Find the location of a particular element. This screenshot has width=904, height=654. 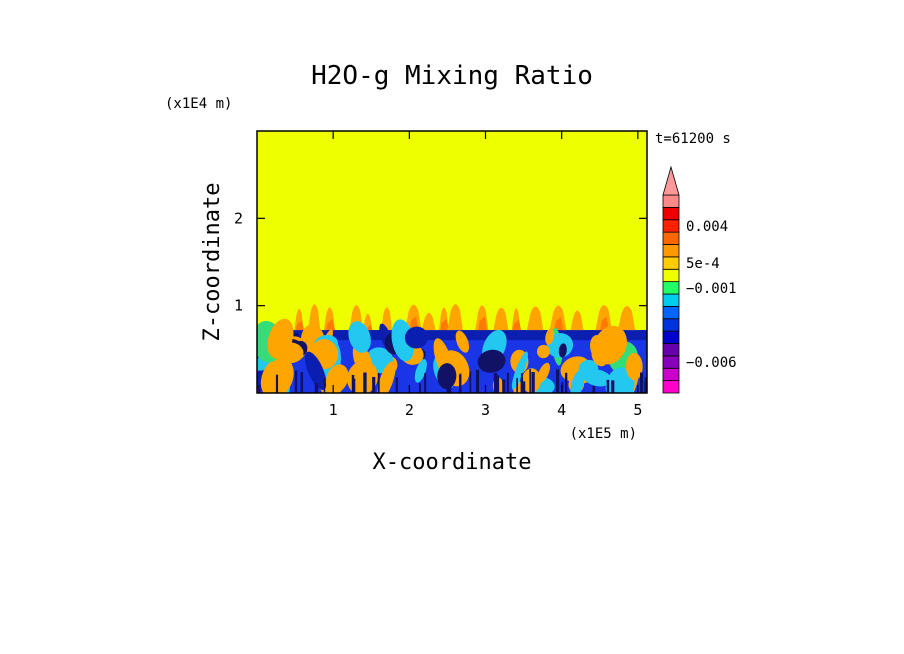

colorbar-labels: 0.004 5e-4 −0.001 −0.006 is located at coordinates (711, 295).